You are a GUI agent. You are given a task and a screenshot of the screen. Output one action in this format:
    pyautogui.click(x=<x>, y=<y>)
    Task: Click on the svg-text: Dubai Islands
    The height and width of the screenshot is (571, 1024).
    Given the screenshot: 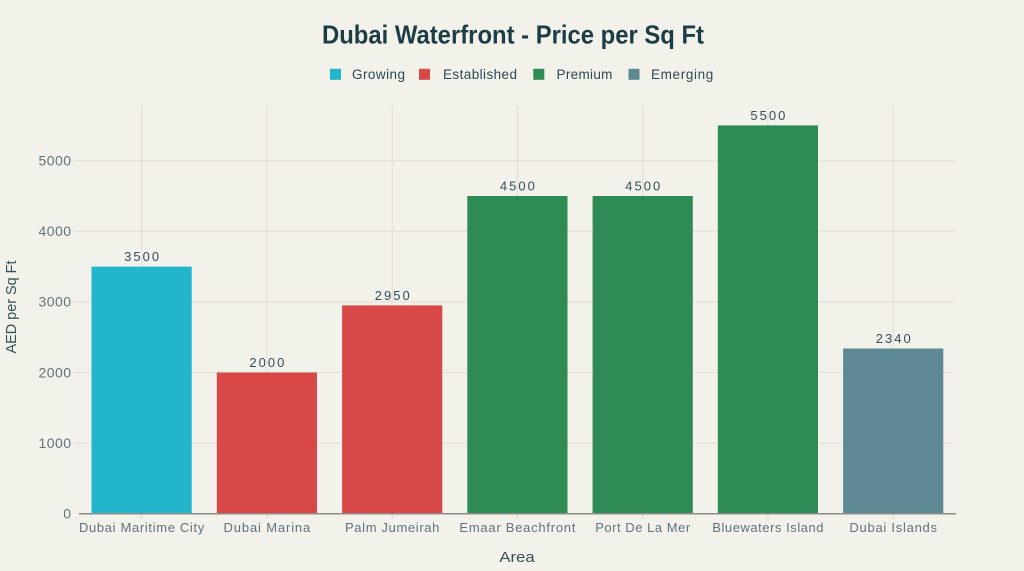 What is the action you would take?
    pyautogui.click(x=893, y=527)
    